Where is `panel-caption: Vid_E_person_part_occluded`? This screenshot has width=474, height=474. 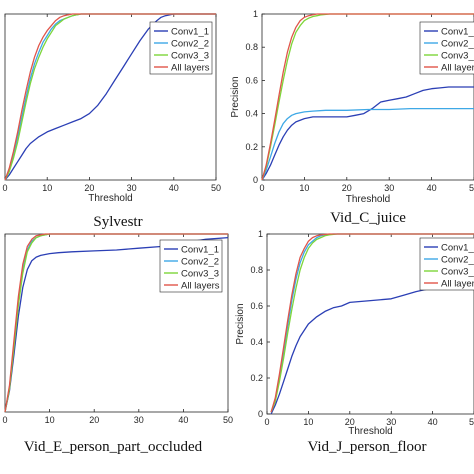
panel-caption: Vid_E_person_part_occluded is located at coordinates (113, 447).